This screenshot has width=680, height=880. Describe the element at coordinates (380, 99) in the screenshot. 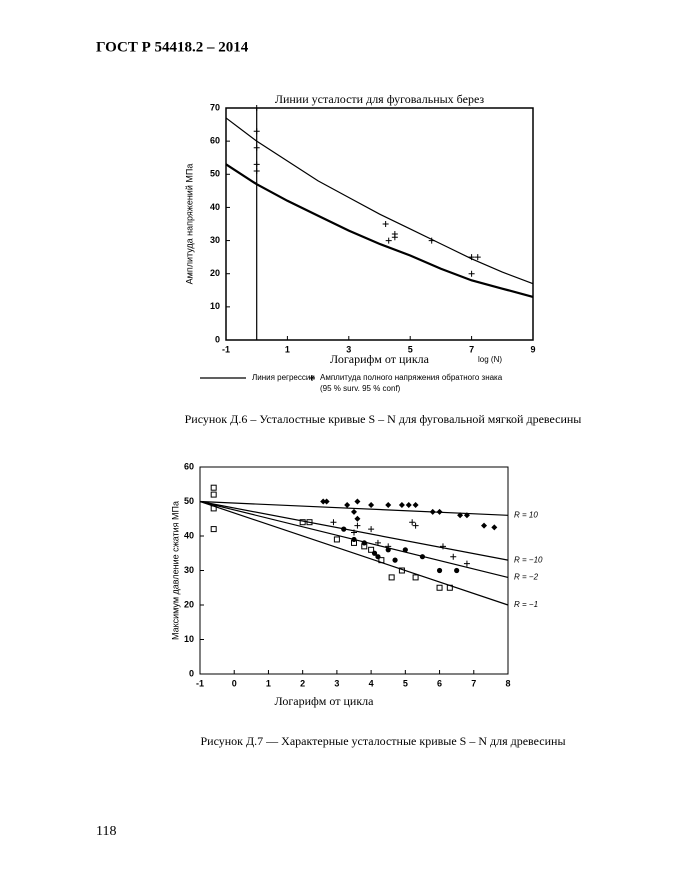

I see `chart-title: Линии усталости для фуговальных берез` at that location.